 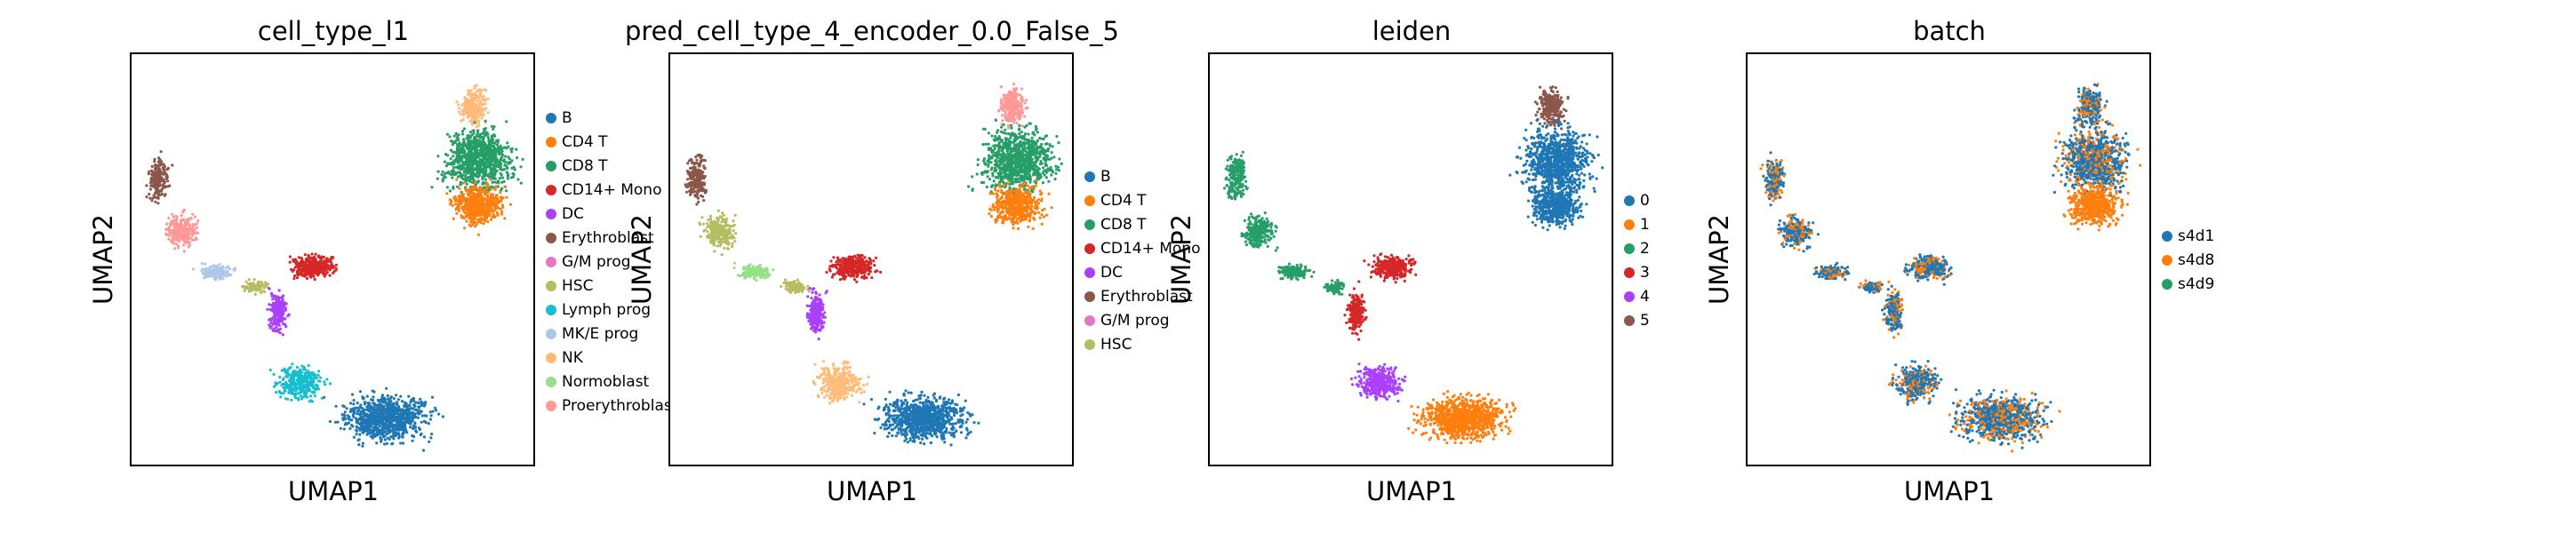 What do you see at coordinates (551, 189) in the screenshot?
I see `legend-marker` at bounding box center [551, 189].